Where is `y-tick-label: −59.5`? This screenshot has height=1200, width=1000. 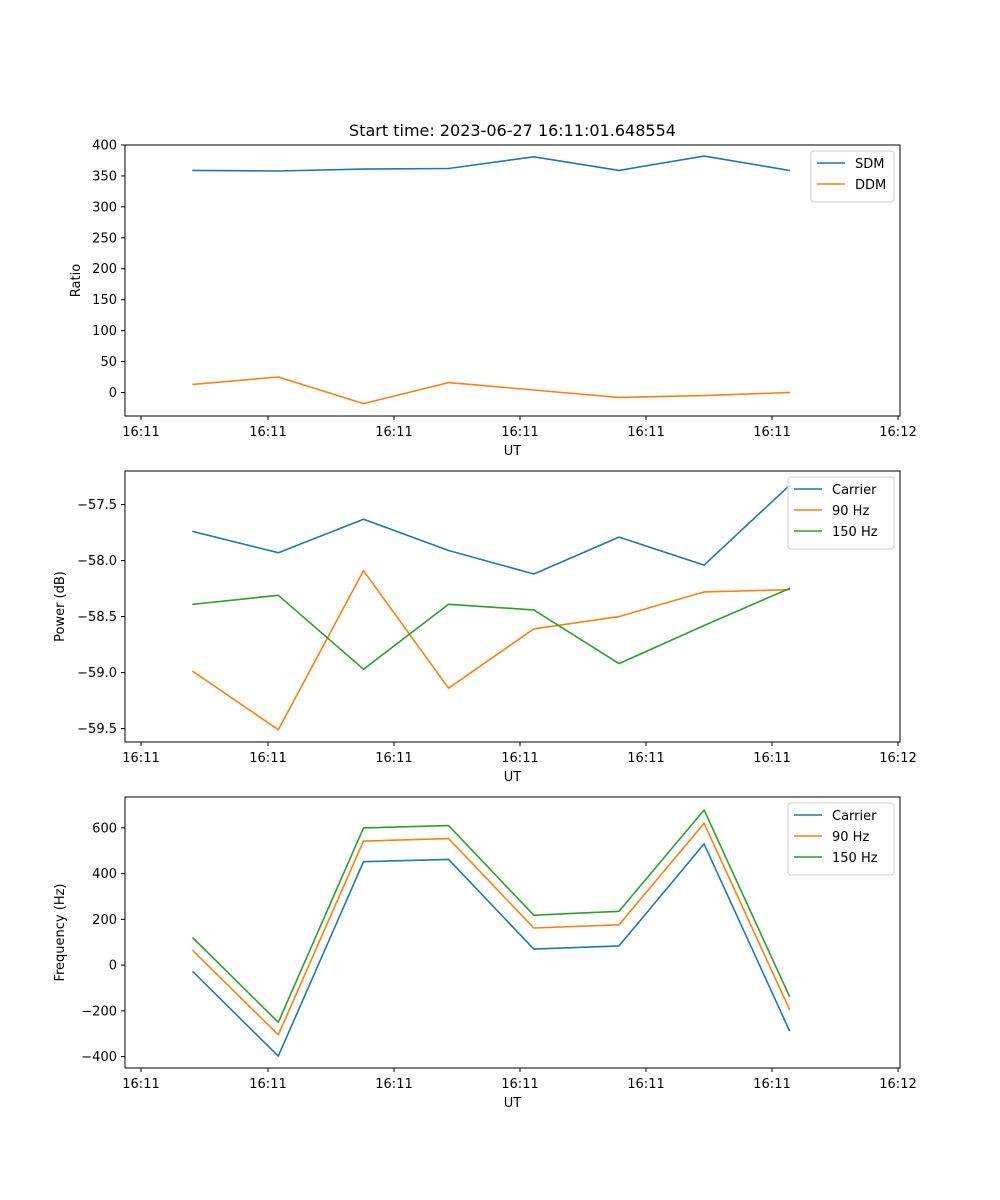
y-tick-label: −59.5 is located at coordinates (97, 729).